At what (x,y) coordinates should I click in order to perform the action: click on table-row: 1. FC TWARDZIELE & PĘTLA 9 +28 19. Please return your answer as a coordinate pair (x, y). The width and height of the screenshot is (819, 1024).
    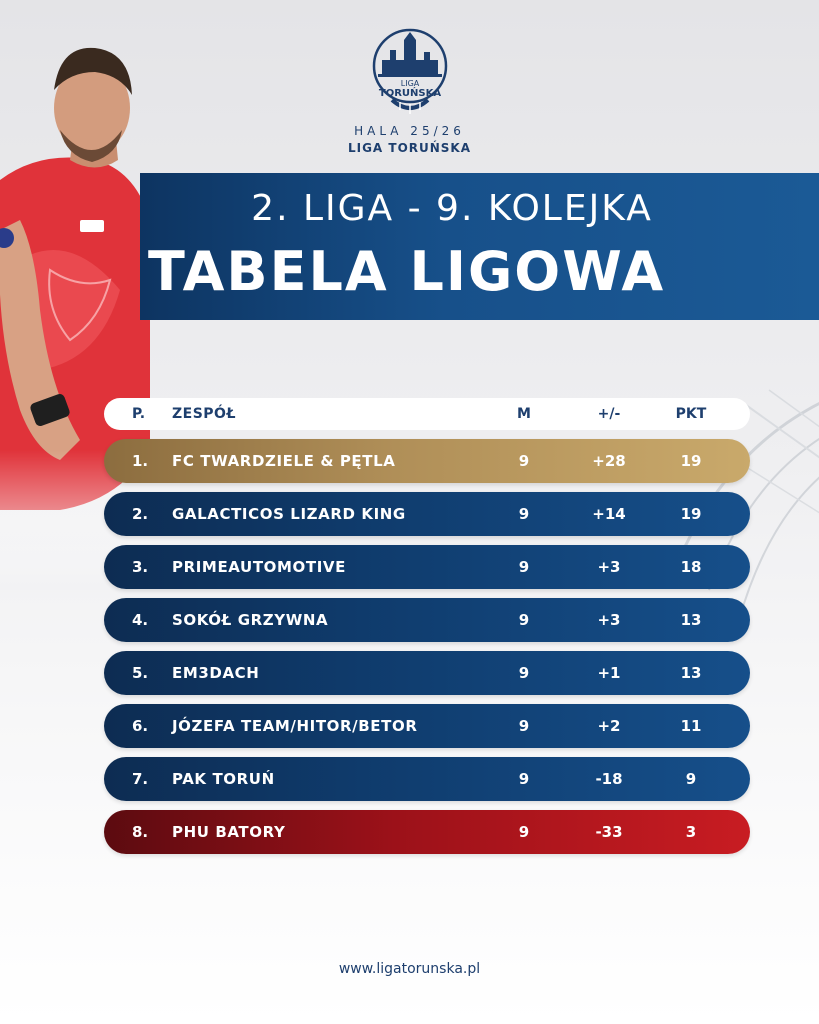
    Looking at the image, I should click on (427, 461).